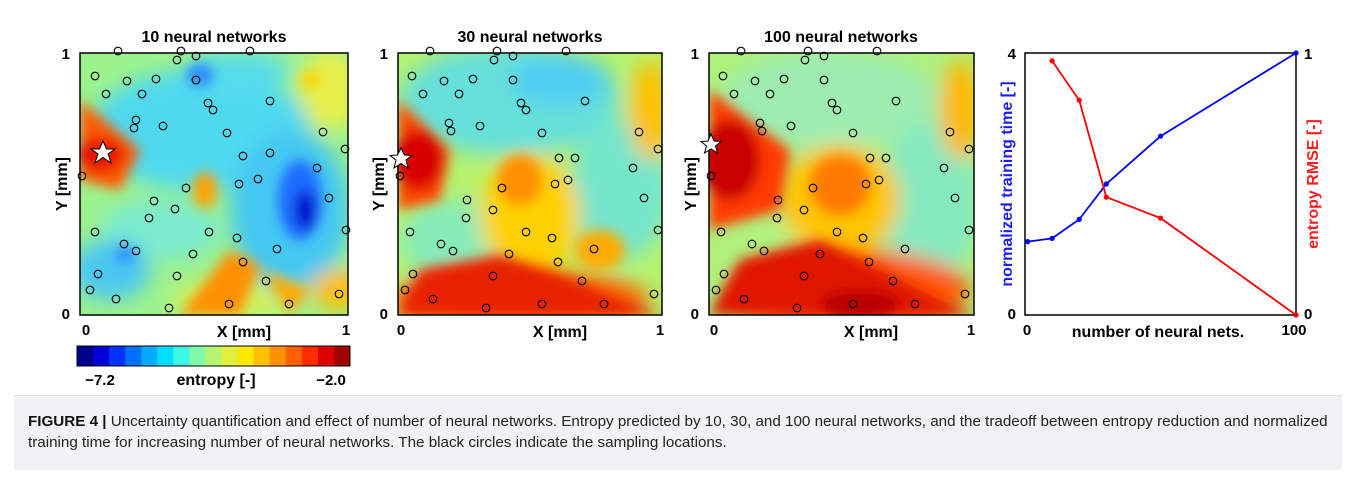  What do you see at coordinates (530, 37) in the screenshot?
I see `panel-title: 30 neural networks` at bounding box center [530, 37].